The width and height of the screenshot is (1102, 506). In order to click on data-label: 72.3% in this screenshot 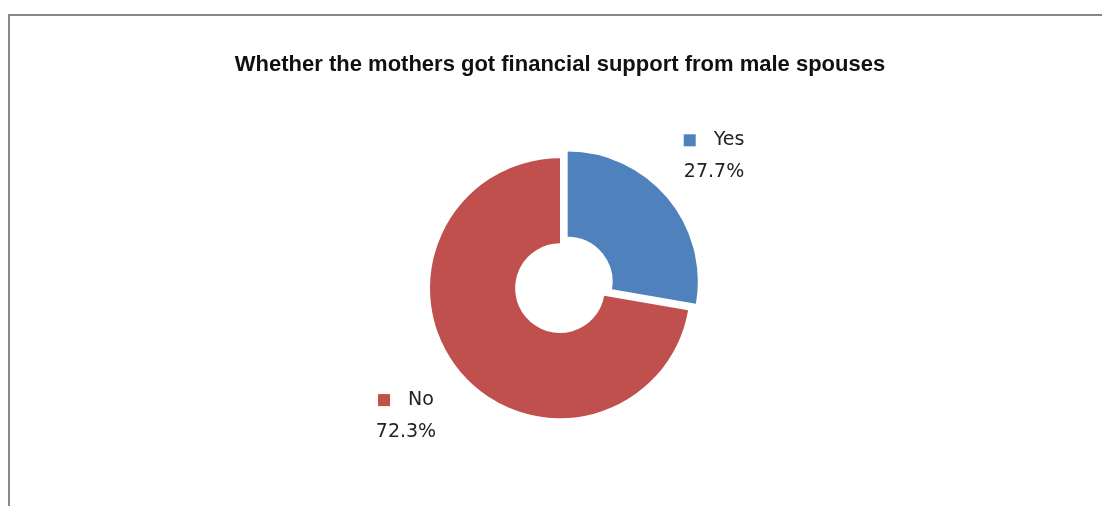, I will do `click(406, 430)`.